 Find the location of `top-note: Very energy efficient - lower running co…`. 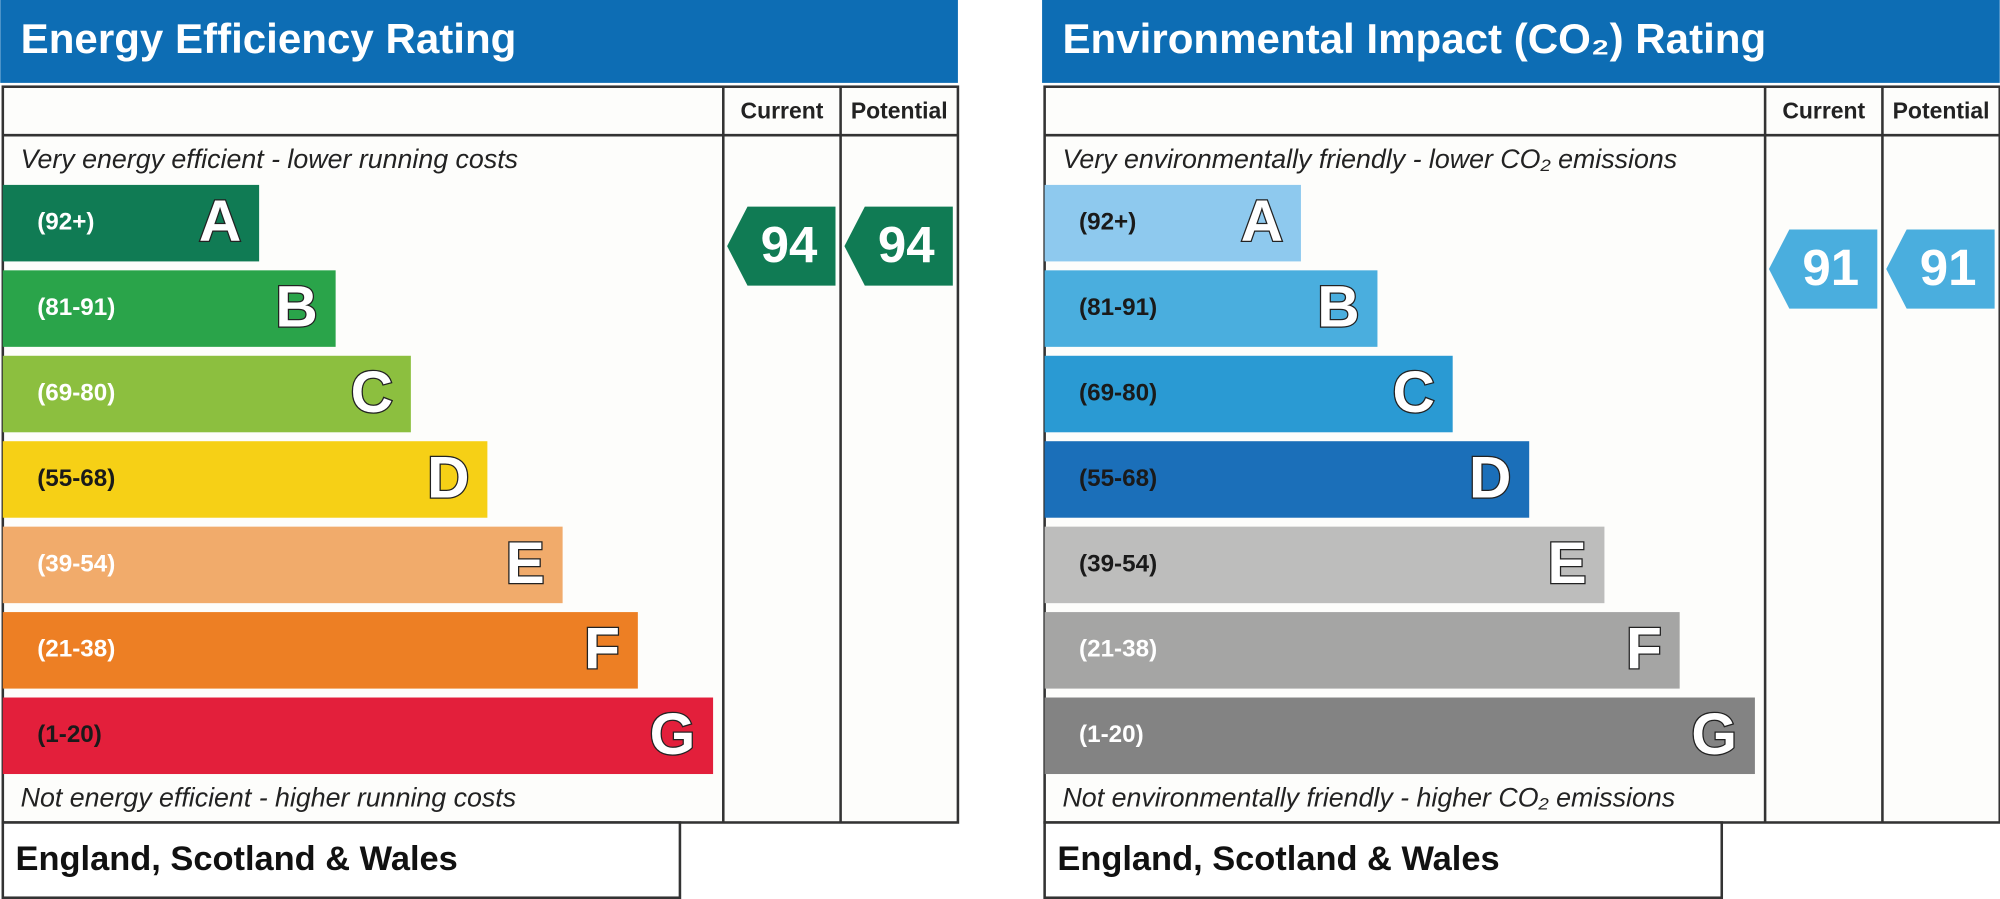

top-note: Very energy efficient - lower running co… is located at coordinates (269, 159).